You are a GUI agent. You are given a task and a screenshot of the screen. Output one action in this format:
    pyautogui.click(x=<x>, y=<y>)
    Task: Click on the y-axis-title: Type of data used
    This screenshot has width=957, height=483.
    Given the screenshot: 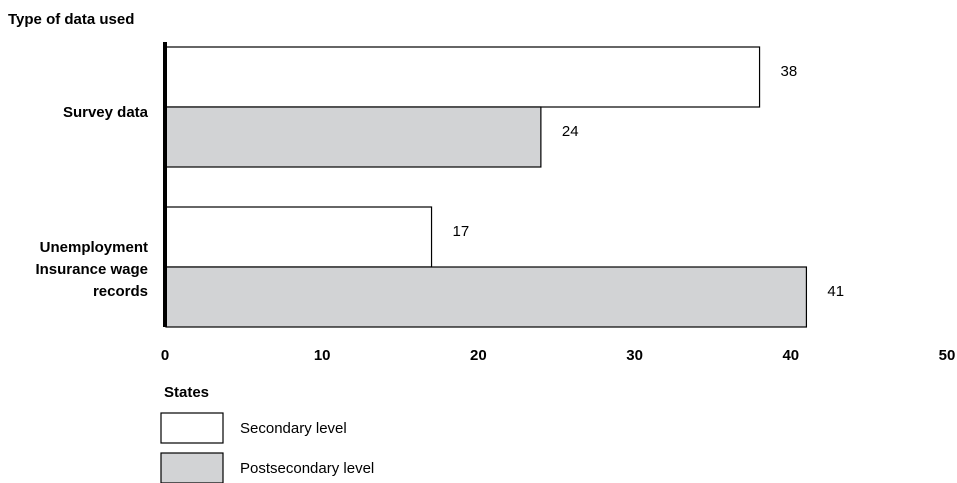 What is the action you would take?
    pyautogui.click(x=71, y=19)
    